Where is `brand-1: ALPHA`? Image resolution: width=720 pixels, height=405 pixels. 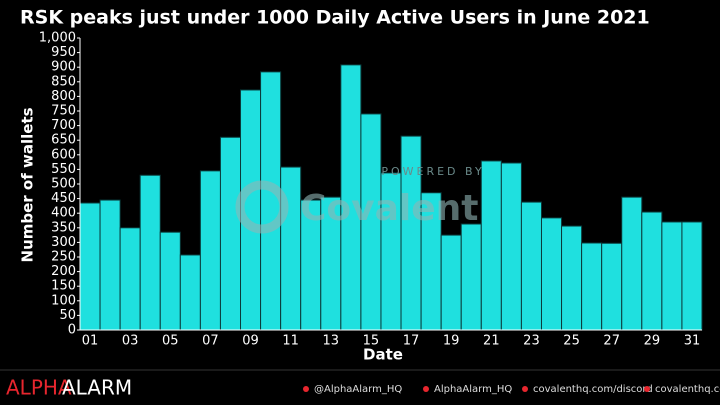 brand-1: ALPHA is located at coordinates (39, 388).